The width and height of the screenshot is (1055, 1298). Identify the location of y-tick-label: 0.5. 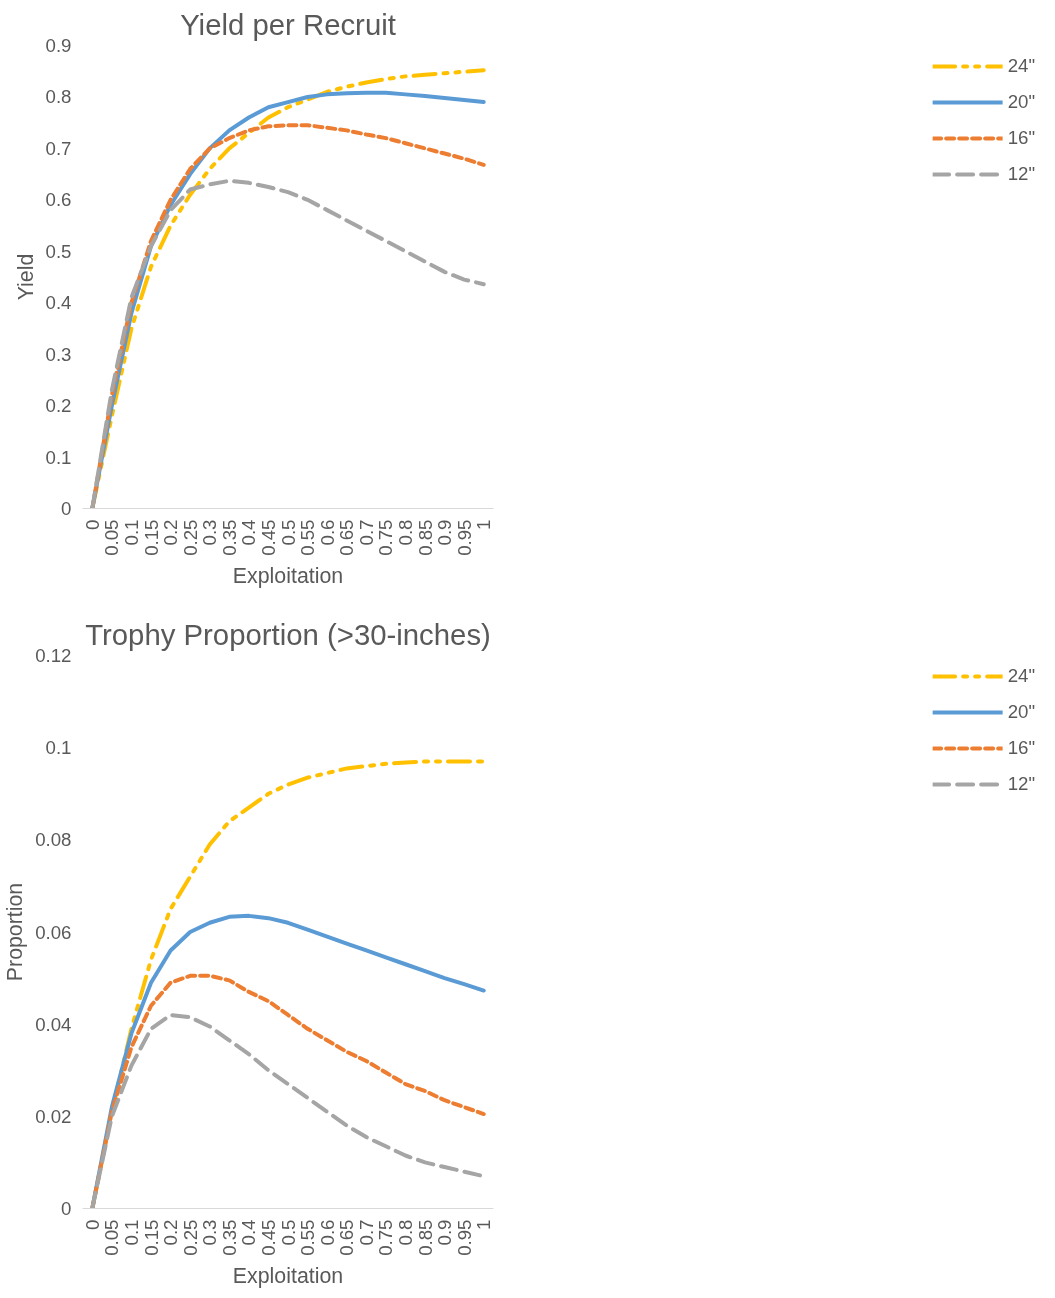
(58, 251).